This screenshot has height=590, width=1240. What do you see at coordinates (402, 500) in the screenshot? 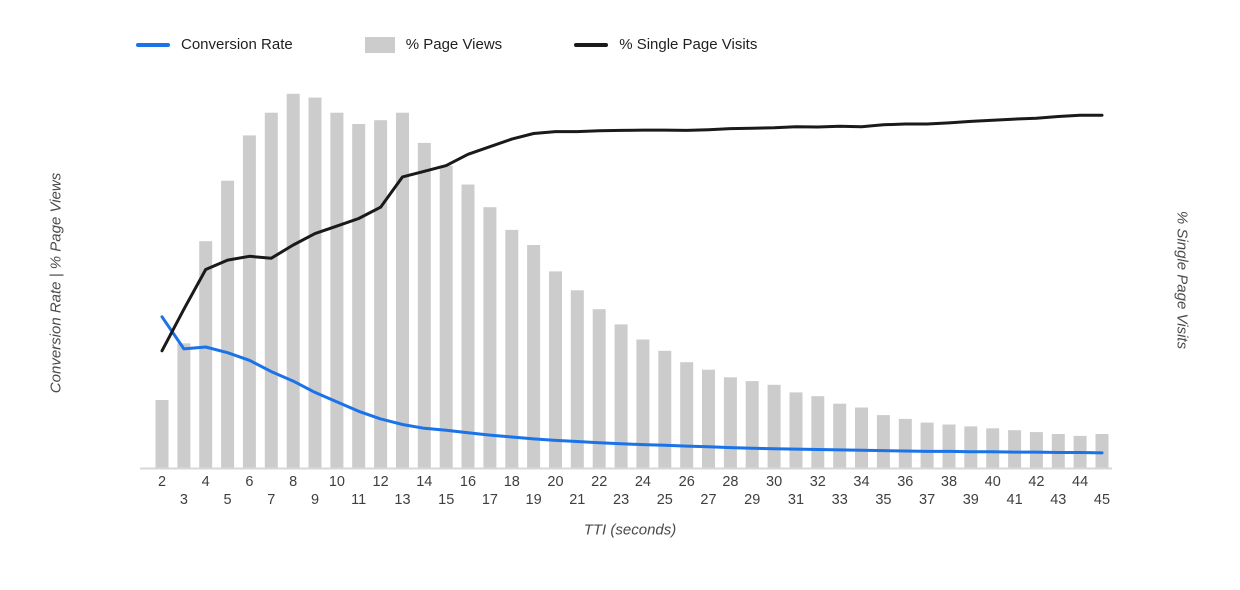
I see `x-tick-label: 13` at bounding box center [402, 500].